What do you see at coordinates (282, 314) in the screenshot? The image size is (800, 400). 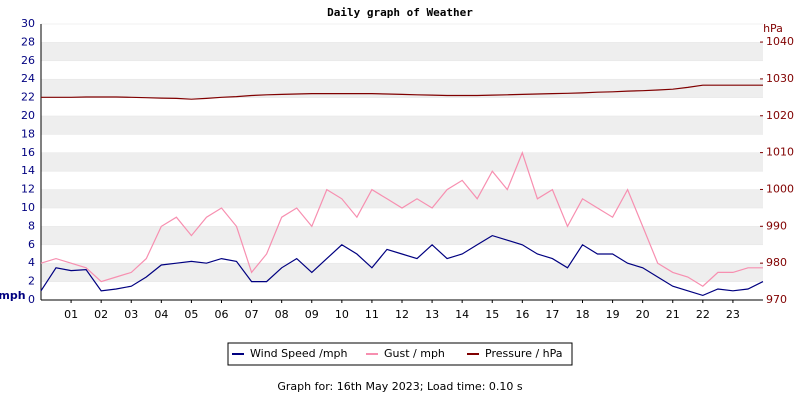 I see `x-tick-label: 08` at bounding box center [282, 314].